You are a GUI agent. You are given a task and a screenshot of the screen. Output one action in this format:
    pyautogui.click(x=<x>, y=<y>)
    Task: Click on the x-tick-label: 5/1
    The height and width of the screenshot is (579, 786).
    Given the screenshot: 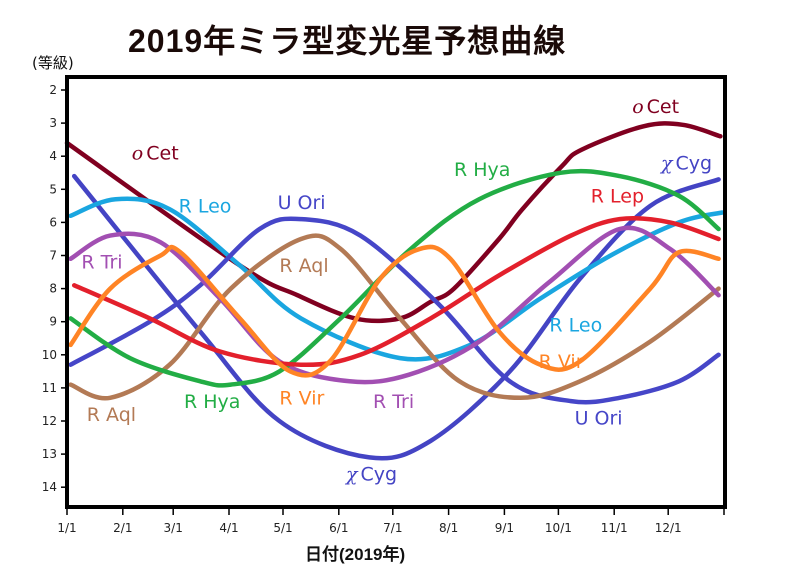 What is the action you would take?
    pyautogui.click(x=282, y=528)
    